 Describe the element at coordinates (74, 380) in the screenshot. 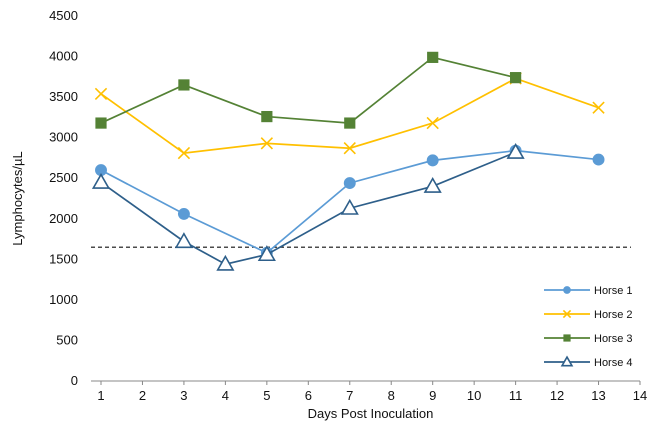

I see `y-tick-label: 0` at that location.